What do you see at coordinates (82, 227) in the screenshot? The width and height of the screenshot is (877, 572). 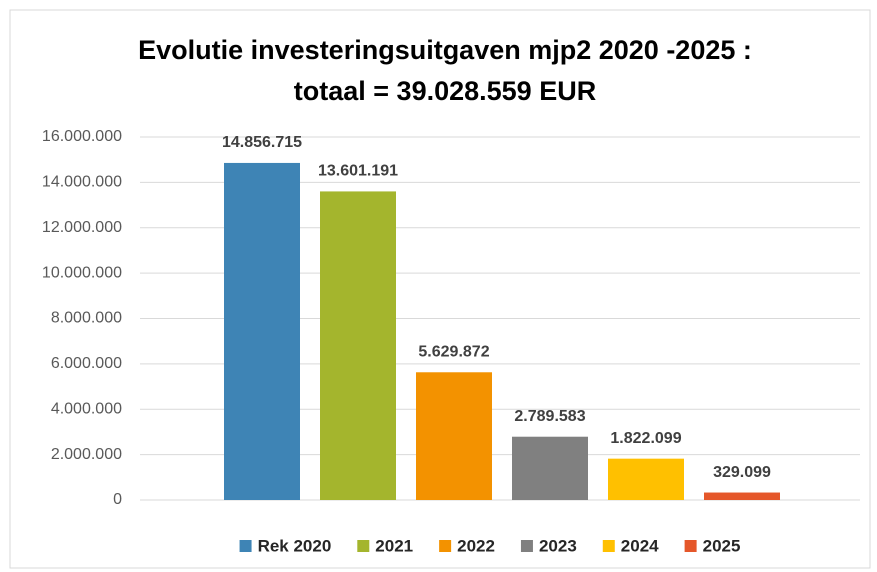 I see `y-tick-label: 12.000.000` at bounding box center [82, 227].